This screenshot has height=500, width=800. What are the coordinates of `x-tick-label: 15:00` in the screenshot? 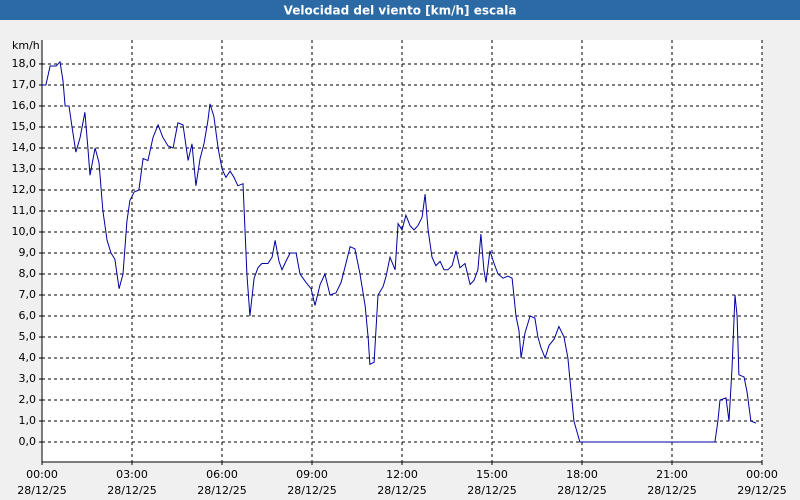 It's located at (492, 474).